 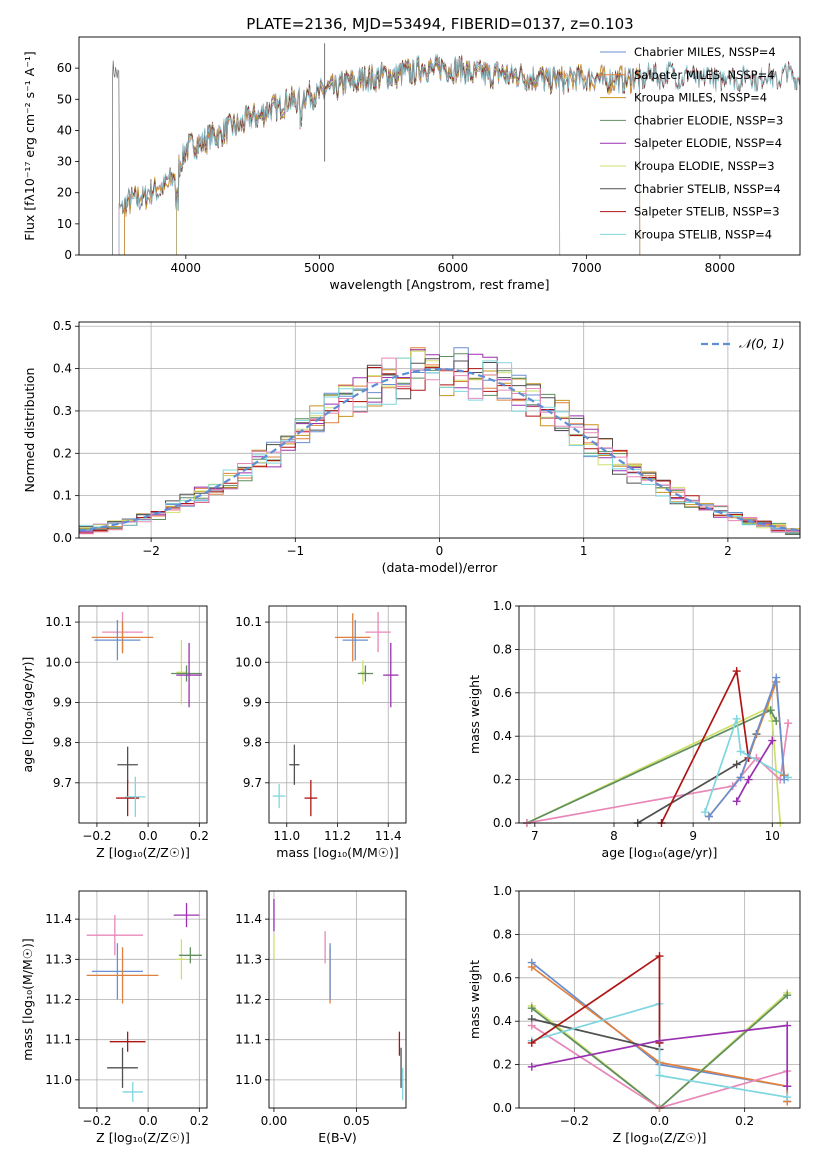 I want to click on legend-entry: Kroupa STELIB, NSSP=4, so click(x=703, y=234).